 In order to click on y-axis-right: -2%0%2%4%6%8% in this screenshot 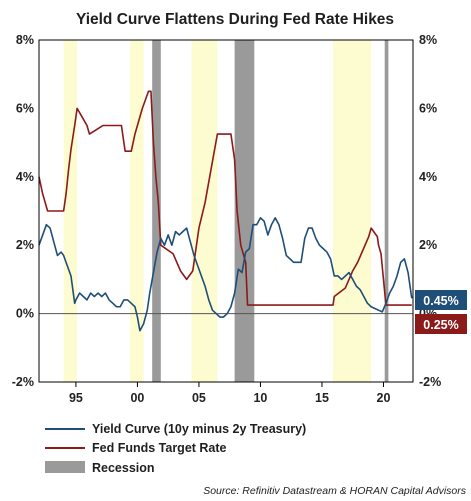, I will do `click(430, 211)`.